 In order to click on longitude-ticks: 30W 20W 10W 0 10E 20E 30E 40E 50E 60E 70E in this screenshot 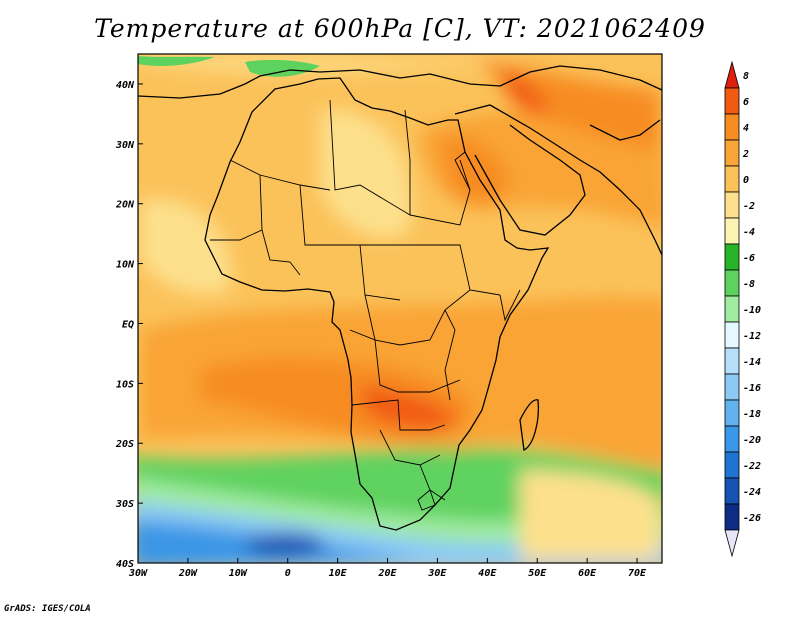, I will do `click(387, 568)`.